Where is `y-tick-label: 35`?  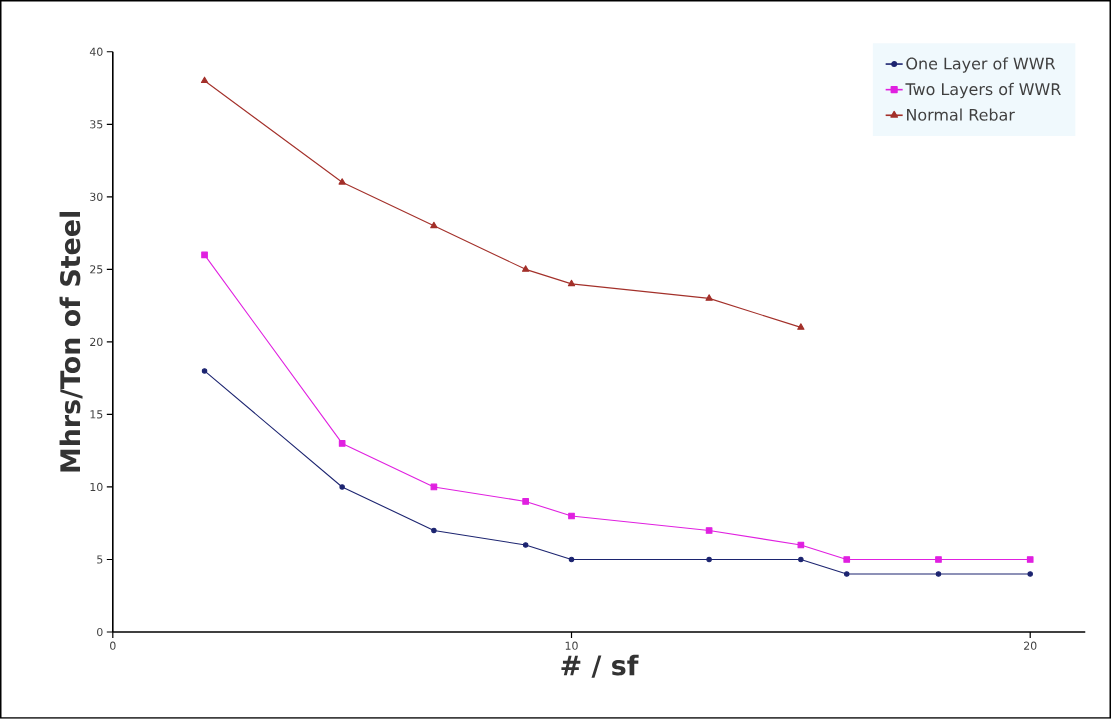
y-tick-label: 35 is located at coordinates (96, 124).